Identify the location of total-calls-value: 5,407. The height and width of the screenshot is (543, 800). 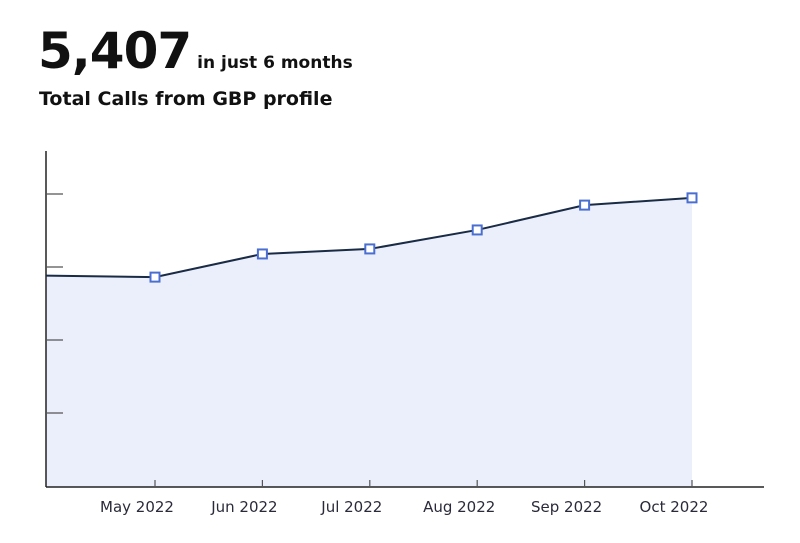
(115, 51).